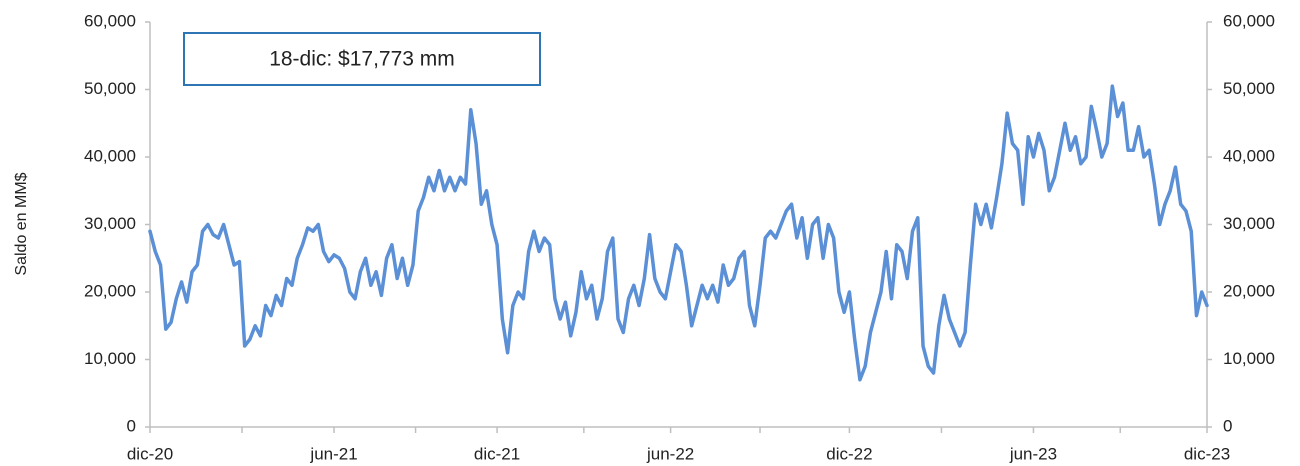 Image resolution: width=1300 pixels, height=466 pixels. What do you see at coordinates (1227, 425) in the screenshot?
I see `y2-tick-label: 0` at bounding box center [1227, 425].